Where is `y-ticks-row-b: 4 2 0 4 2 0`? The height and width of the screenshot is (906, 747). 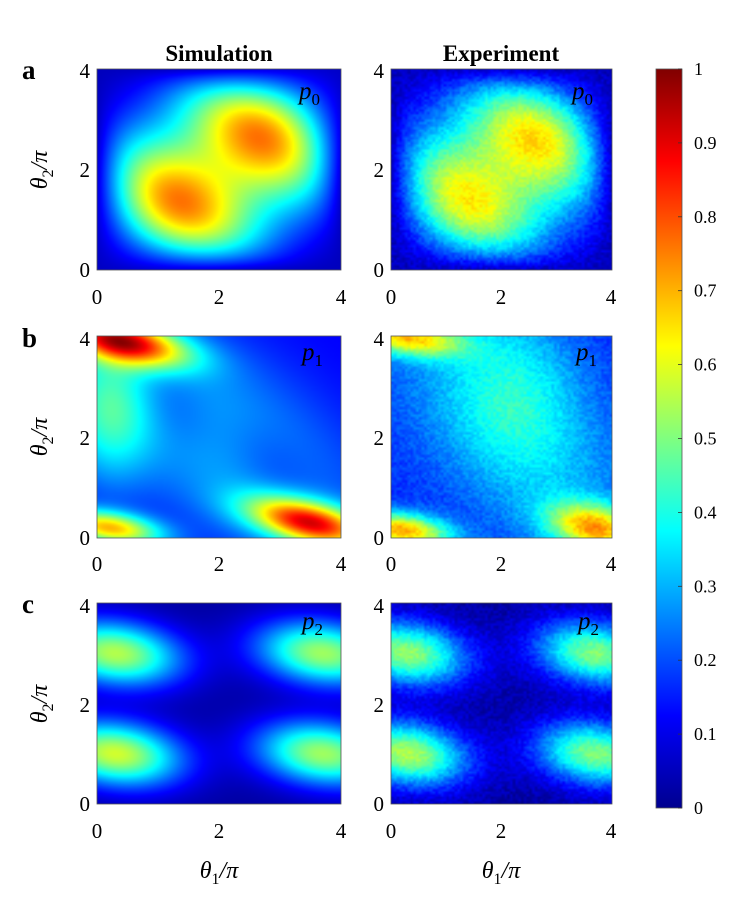 y-ticks-row-b: 4 2 0 4 2 0 is located at coordinates (232, 438).